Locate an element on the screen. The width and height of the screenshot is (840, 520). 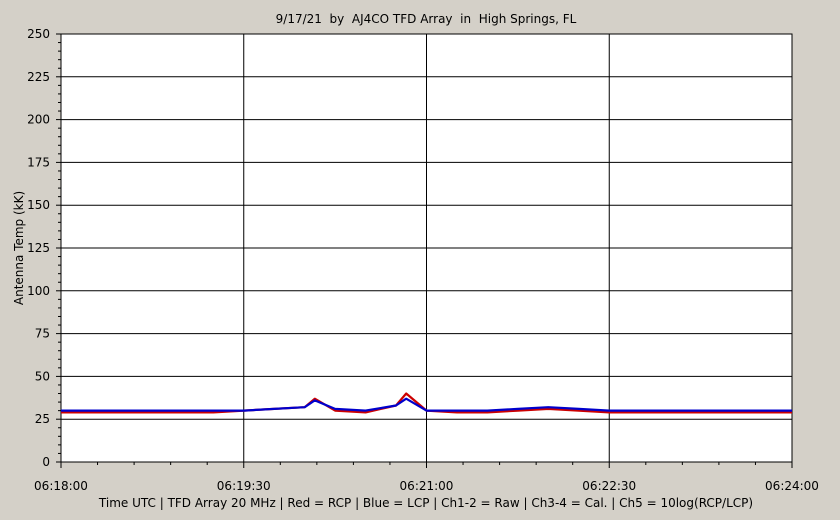
y-tick-label: 50 is located at coordinates (42, 376).